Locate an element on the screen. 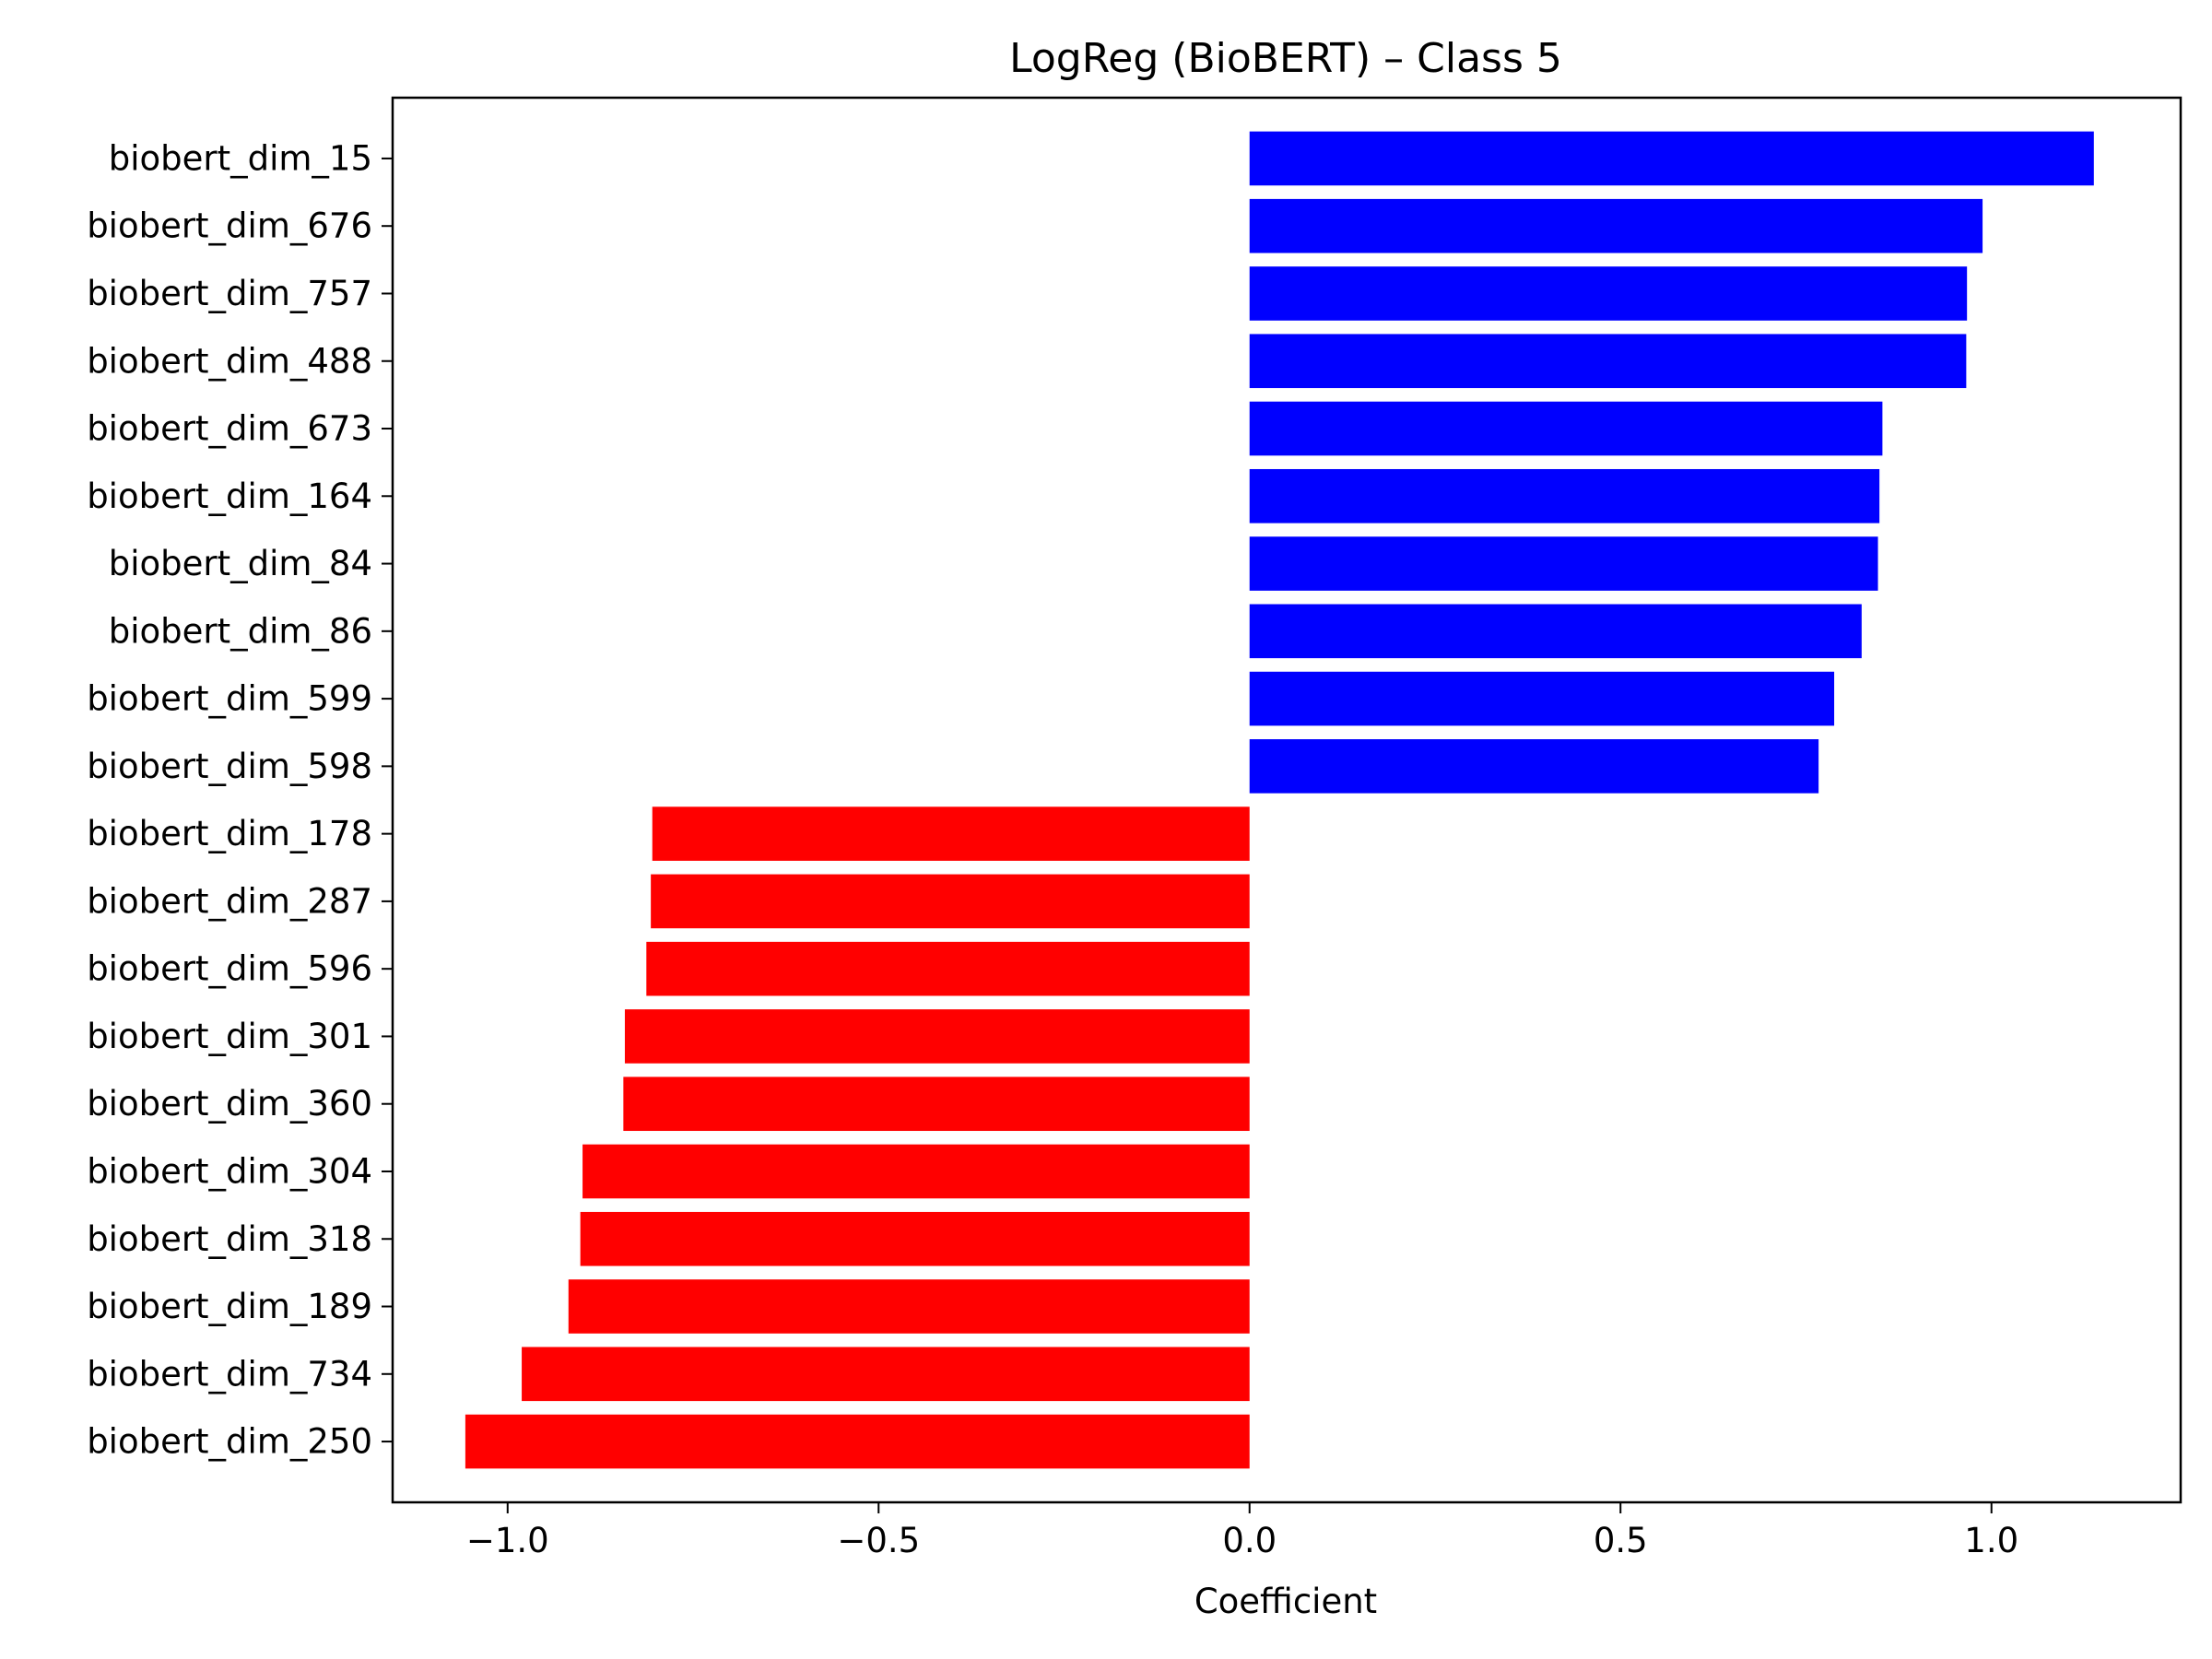 This screenshot has width=2212, height=1659. y-tick-label: biobert_dim_304 is located at coordinates (229, 1171).